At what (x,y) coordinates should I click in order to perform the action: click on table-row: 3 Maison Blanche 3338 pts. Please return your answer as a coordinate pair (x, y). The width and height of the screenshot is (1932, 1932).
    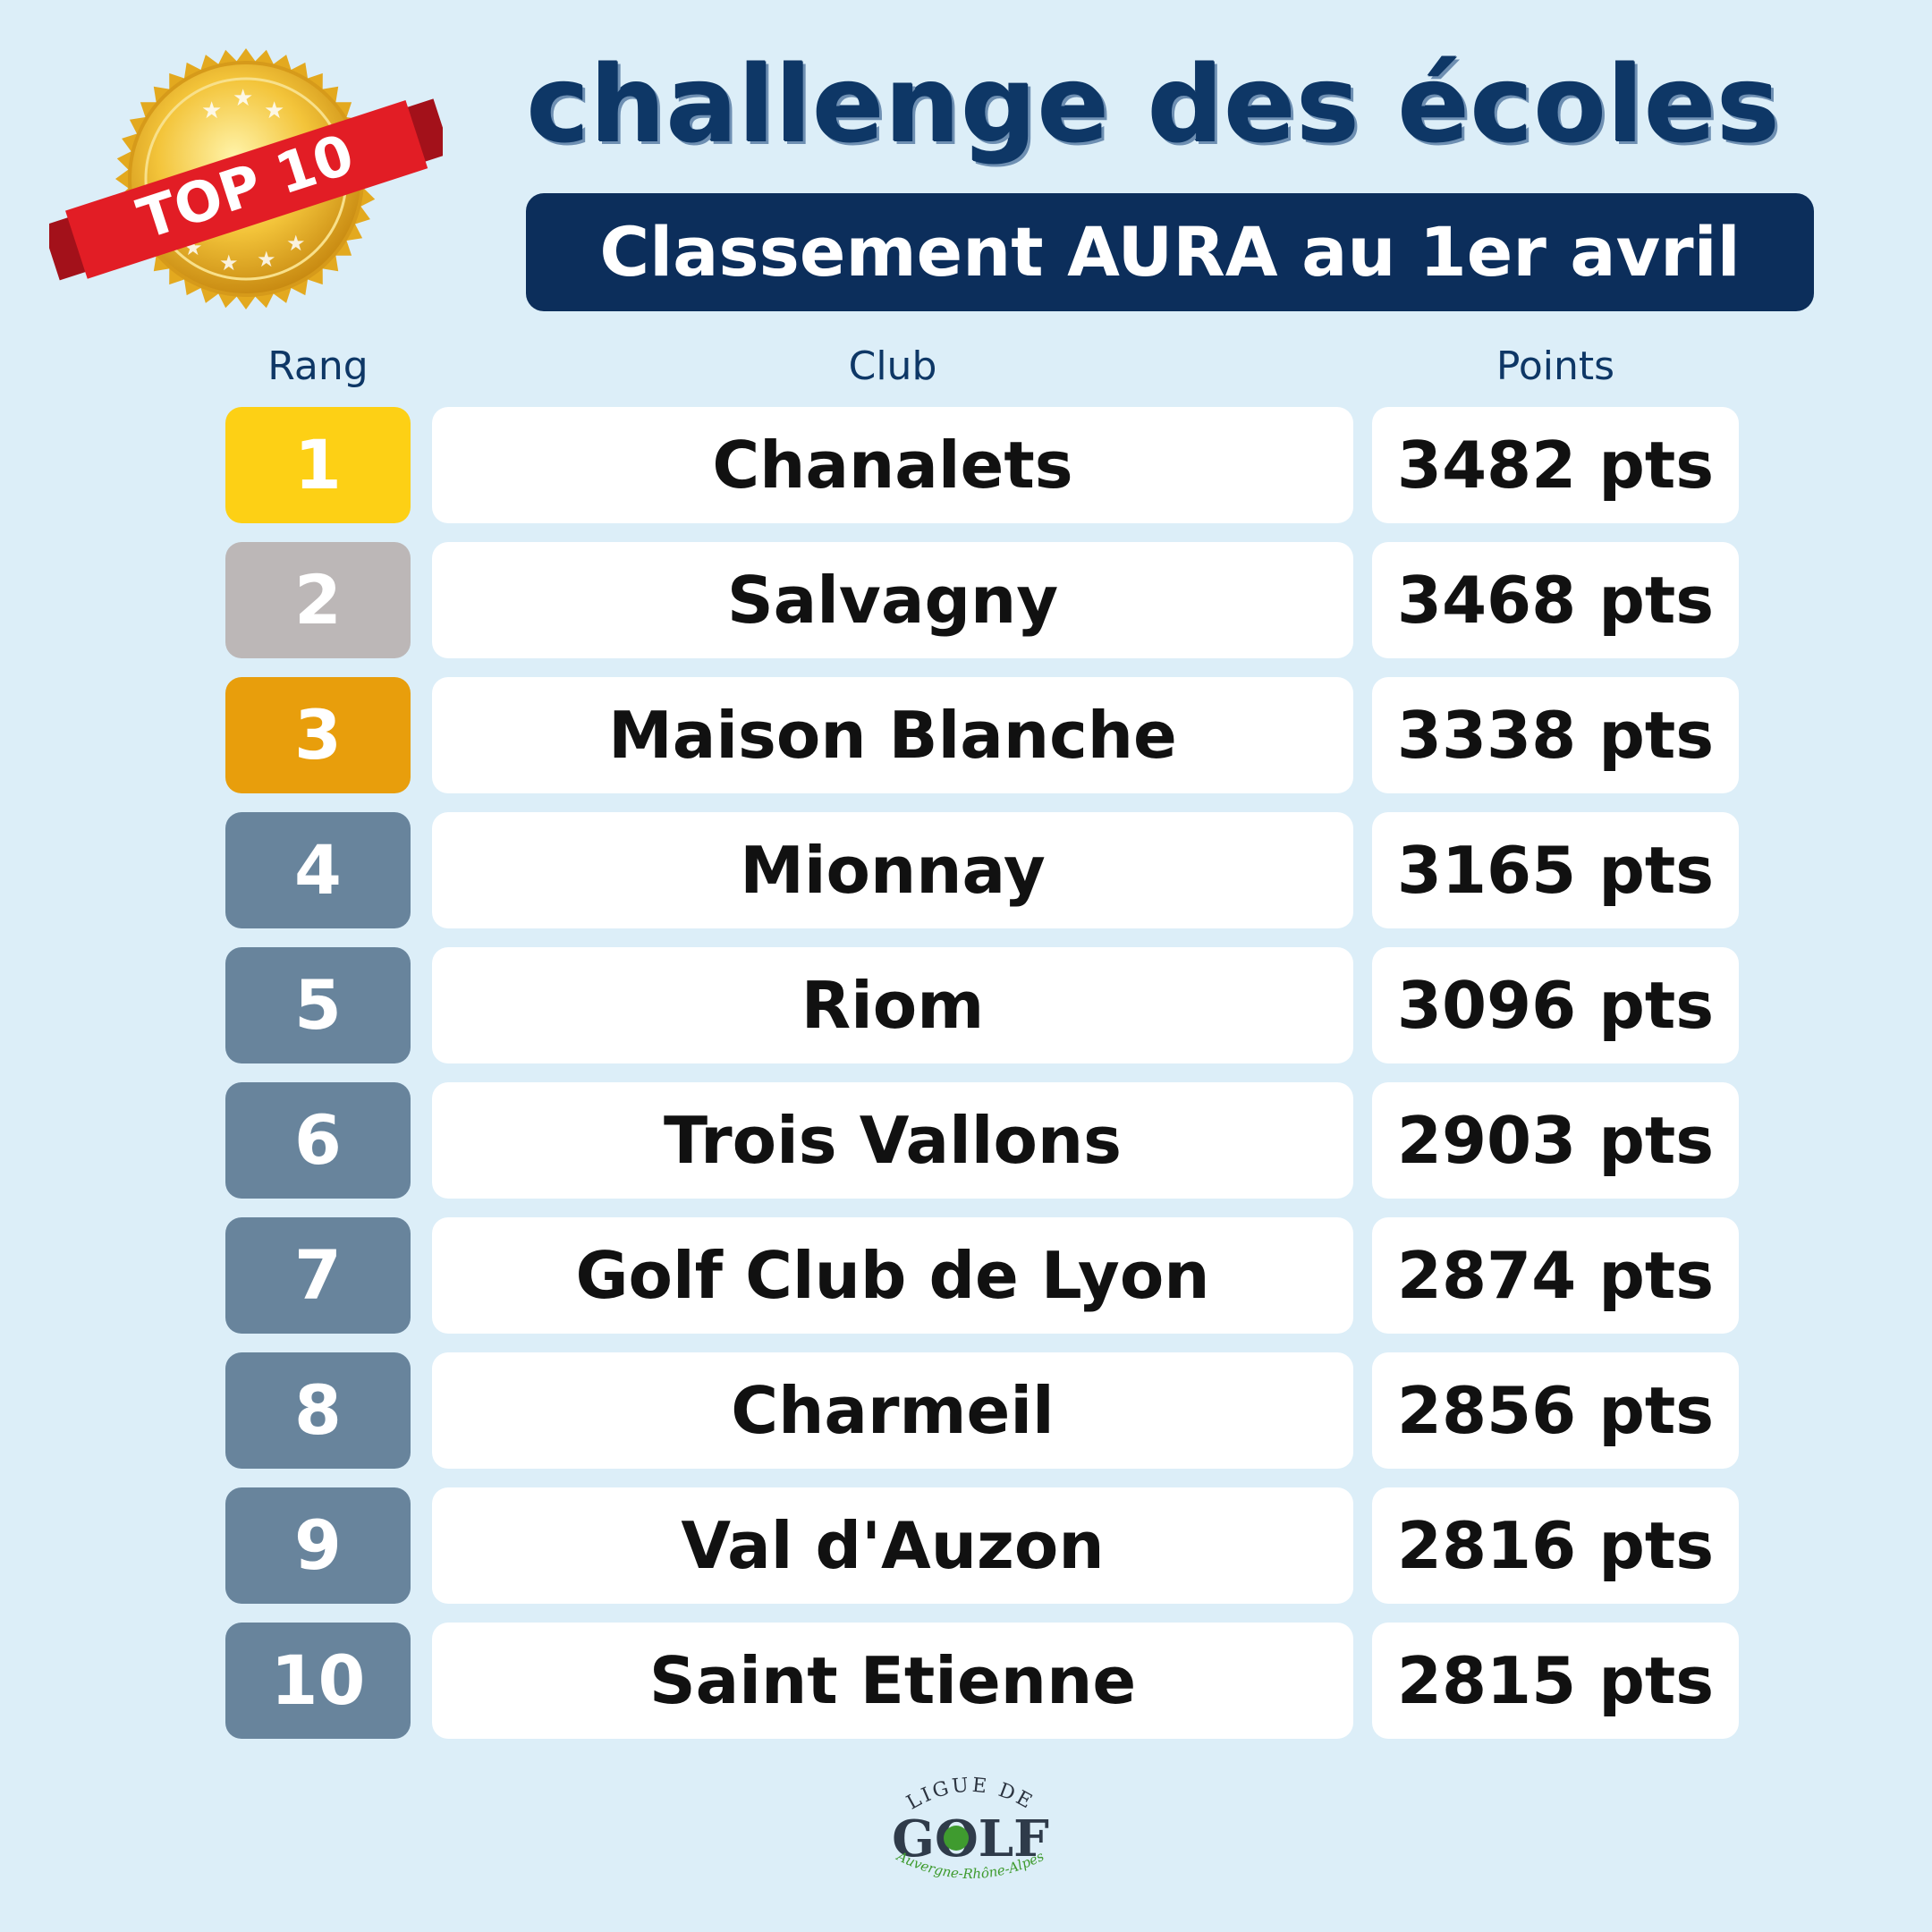
    Looking at the image, I should click on (966, 735).